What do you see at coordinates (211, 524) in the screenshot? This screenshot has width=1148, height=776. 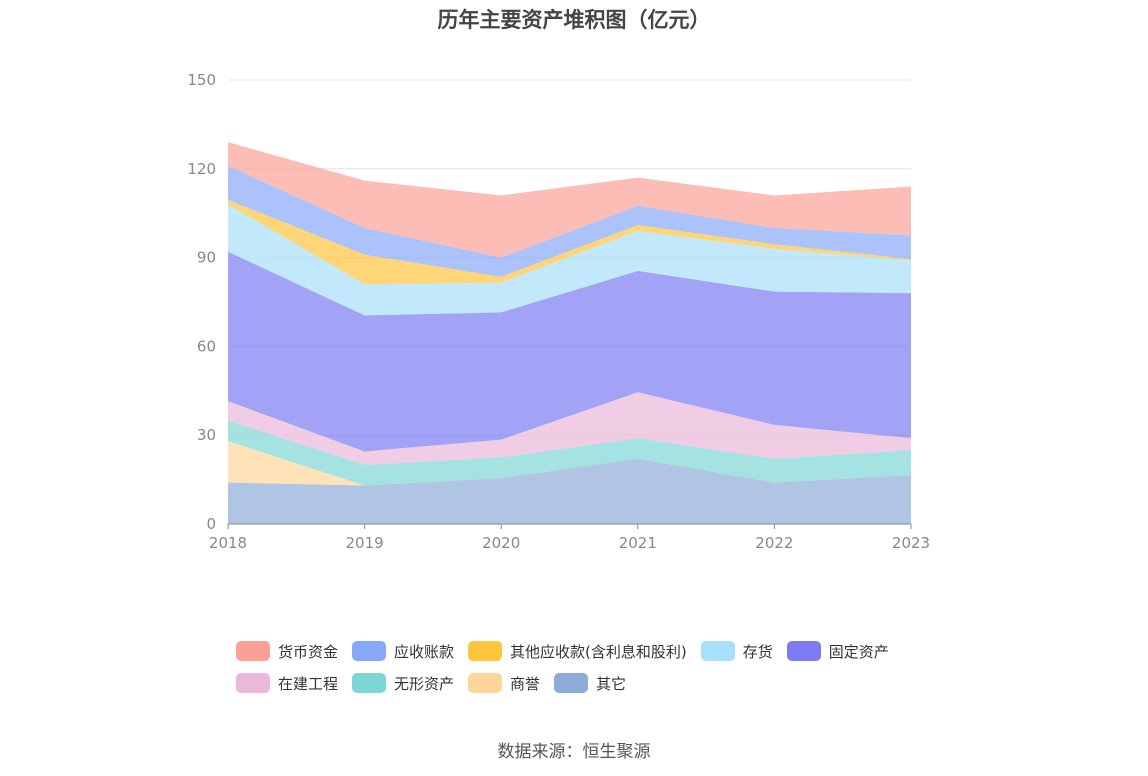 I see `y-tick-label: 0` at bounding box center [211, 524].